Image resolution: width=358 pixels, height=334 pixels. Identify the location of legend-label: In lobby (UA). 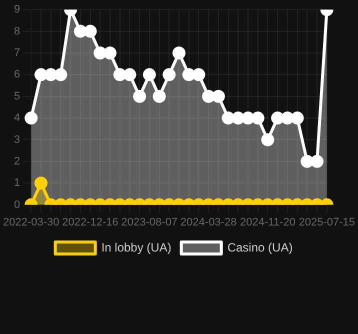
(136, 247).